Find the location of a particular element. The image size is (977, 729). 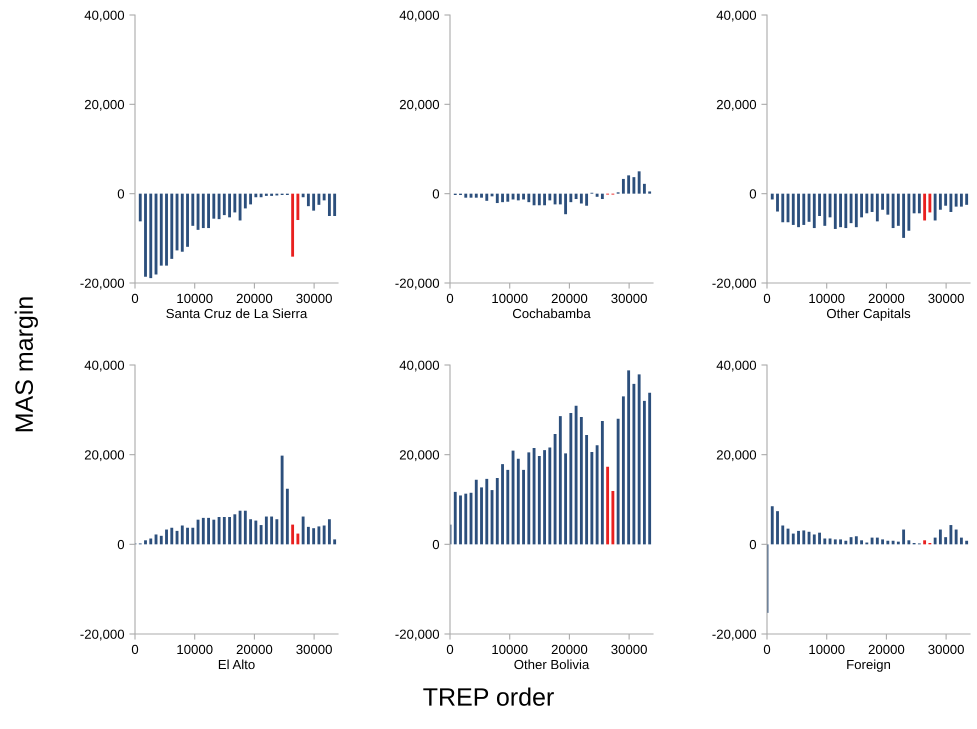

x-tick-label: 20000 is located at coordinates (254, 299).